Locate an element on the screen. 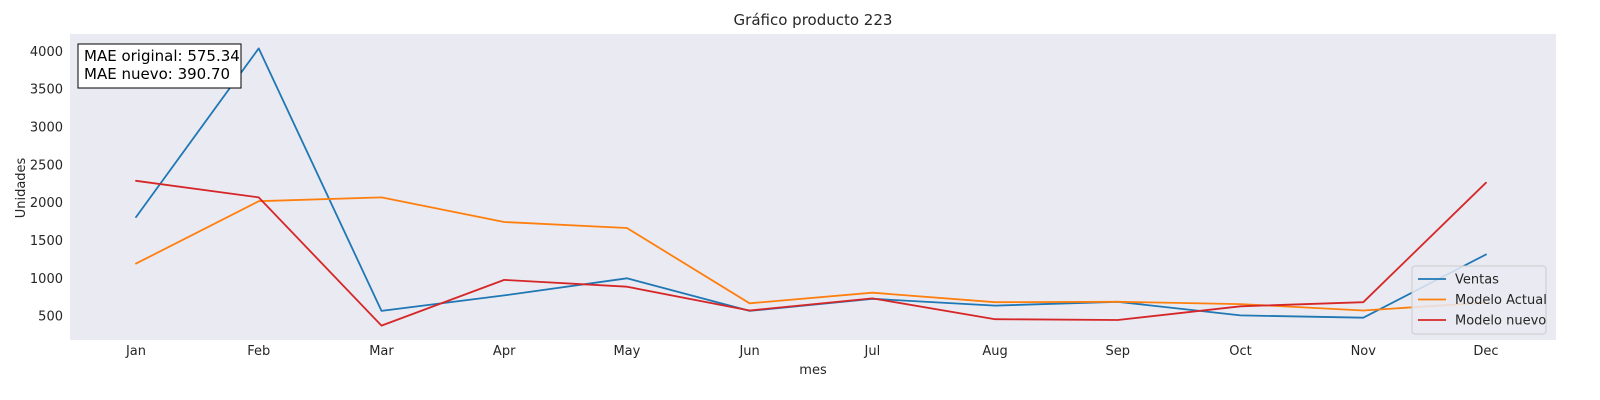 The width and height of the screenshot is (1600, 400). chart-title: Gráfico producto 223 is located at coordinates (813, 20).